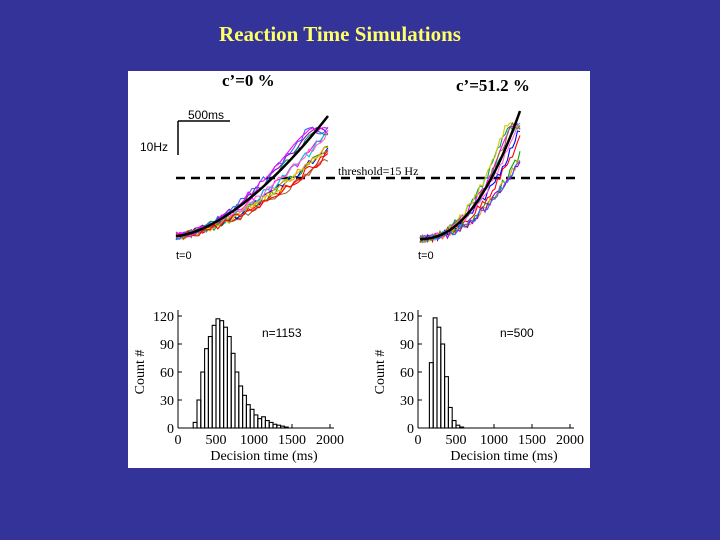 The width and height of the screenshot is (720, 540). I want to click on trajectories-high-coherence, so click(470, 177).